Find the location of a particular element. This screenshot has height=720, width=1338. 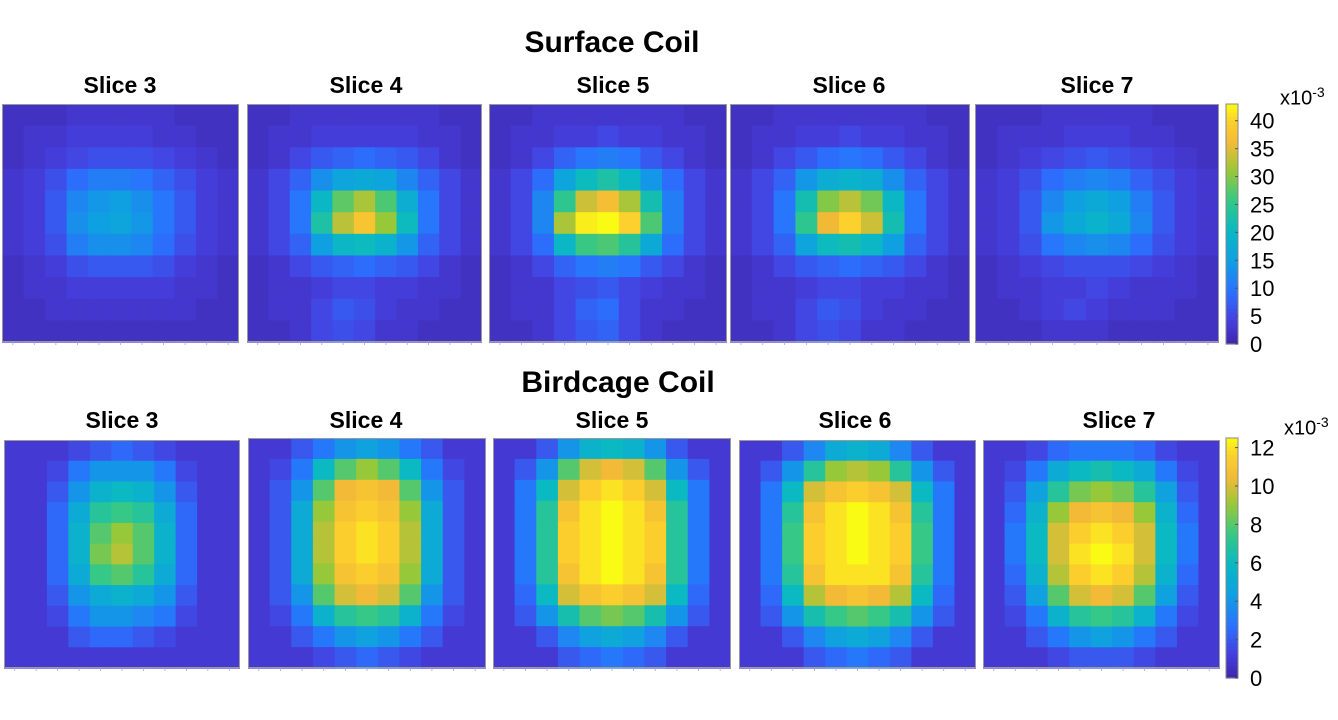

surface-slice7-title: Slice 7 is located at coordinates (1097, 85).